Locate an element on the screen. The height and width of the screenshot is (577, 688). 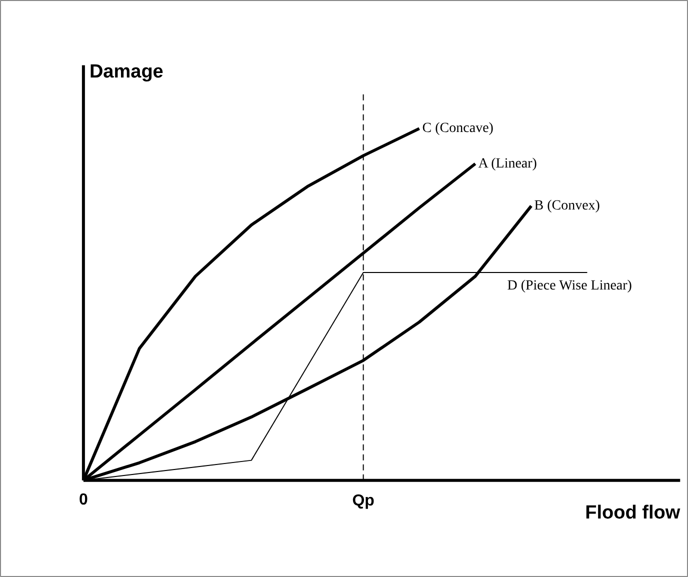
series-label: A (Linear) is located at coordinates (508, 164).